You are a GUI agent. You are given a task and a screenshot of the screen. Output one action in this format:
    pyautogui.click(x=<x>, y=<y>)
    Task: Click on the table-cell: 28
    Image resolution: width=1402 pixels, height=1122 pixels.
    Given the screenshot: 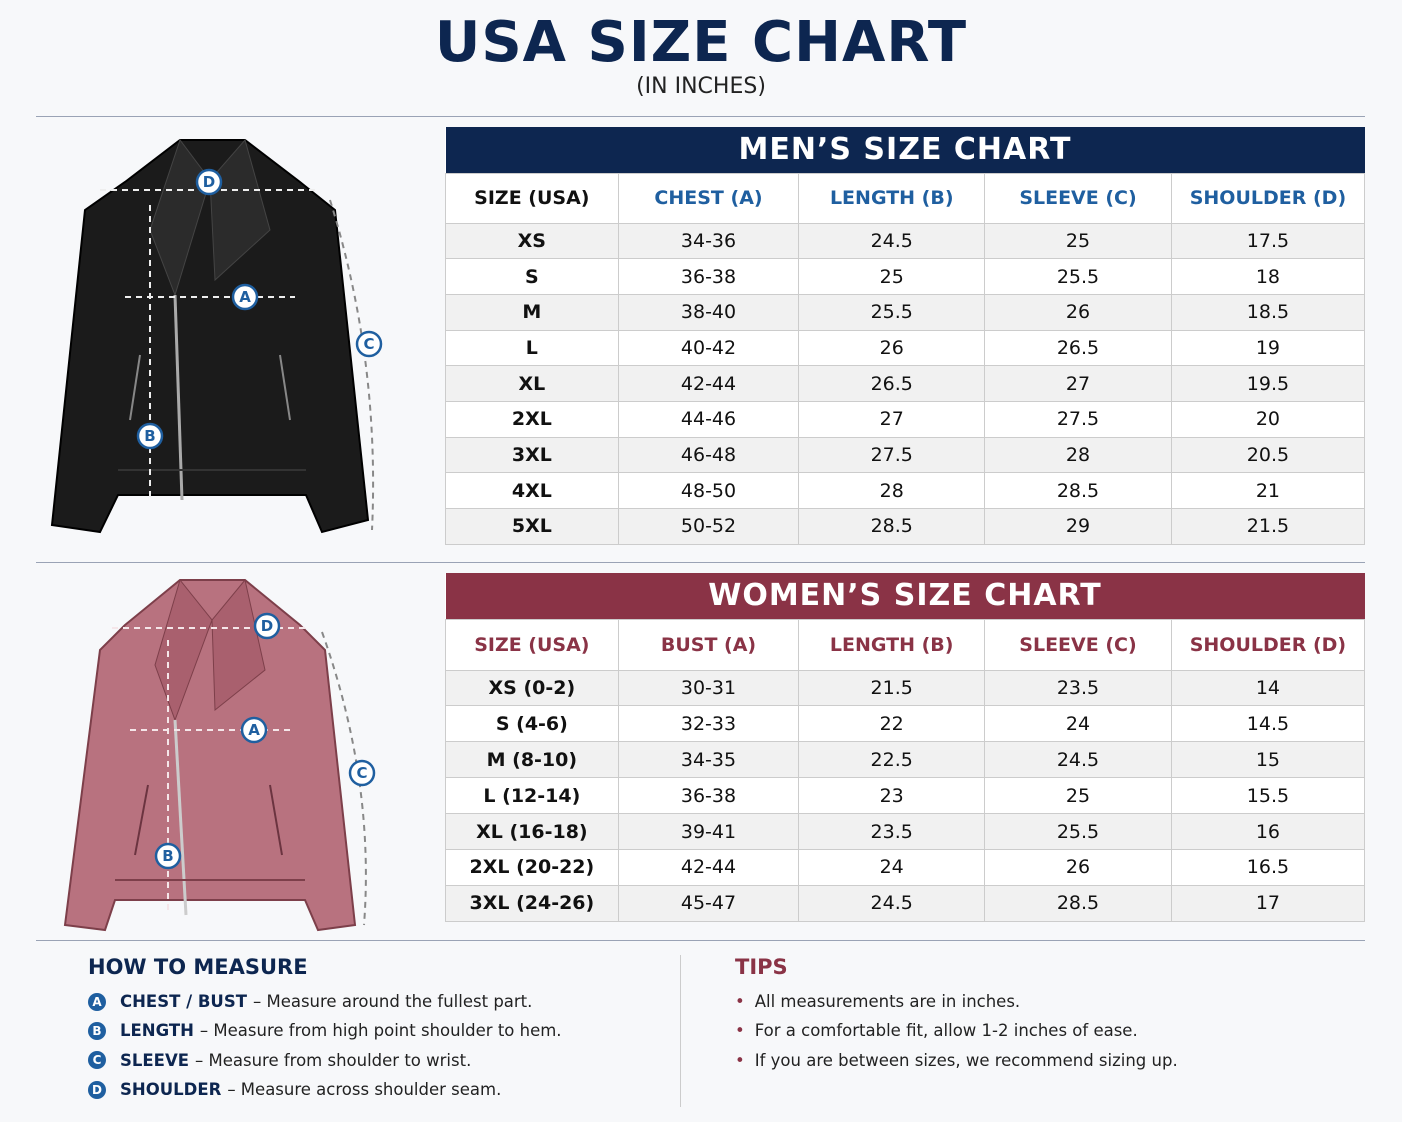 What is the action you would take?
    pyautogui.click(x=892, y=490)
    